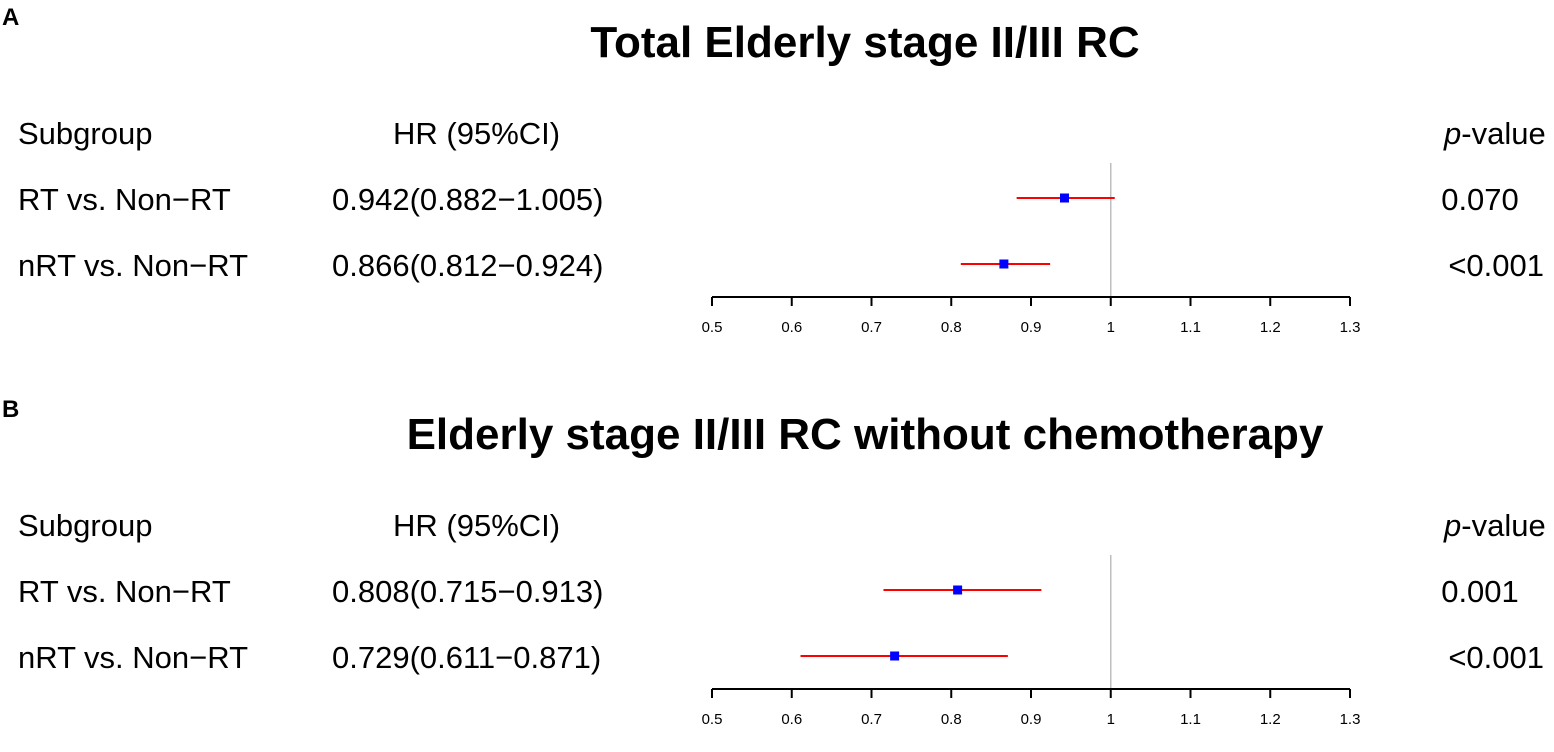  Describe the element at coordinates (1480, 591) in the screenshot. I see `row-p-value: 0.001` at that location.